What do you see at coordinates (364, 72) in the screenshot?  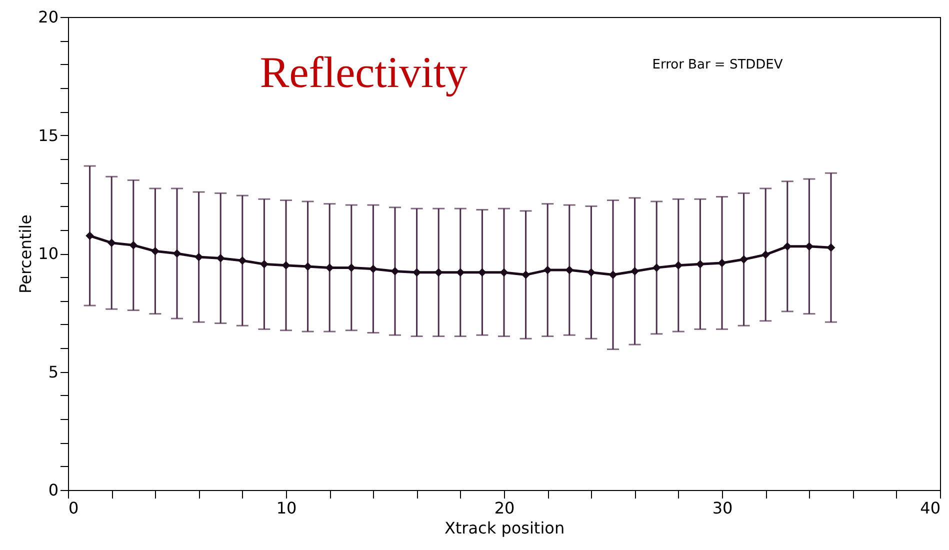 I see `annotation: Reflectivity` at bounding box center [364, 72].